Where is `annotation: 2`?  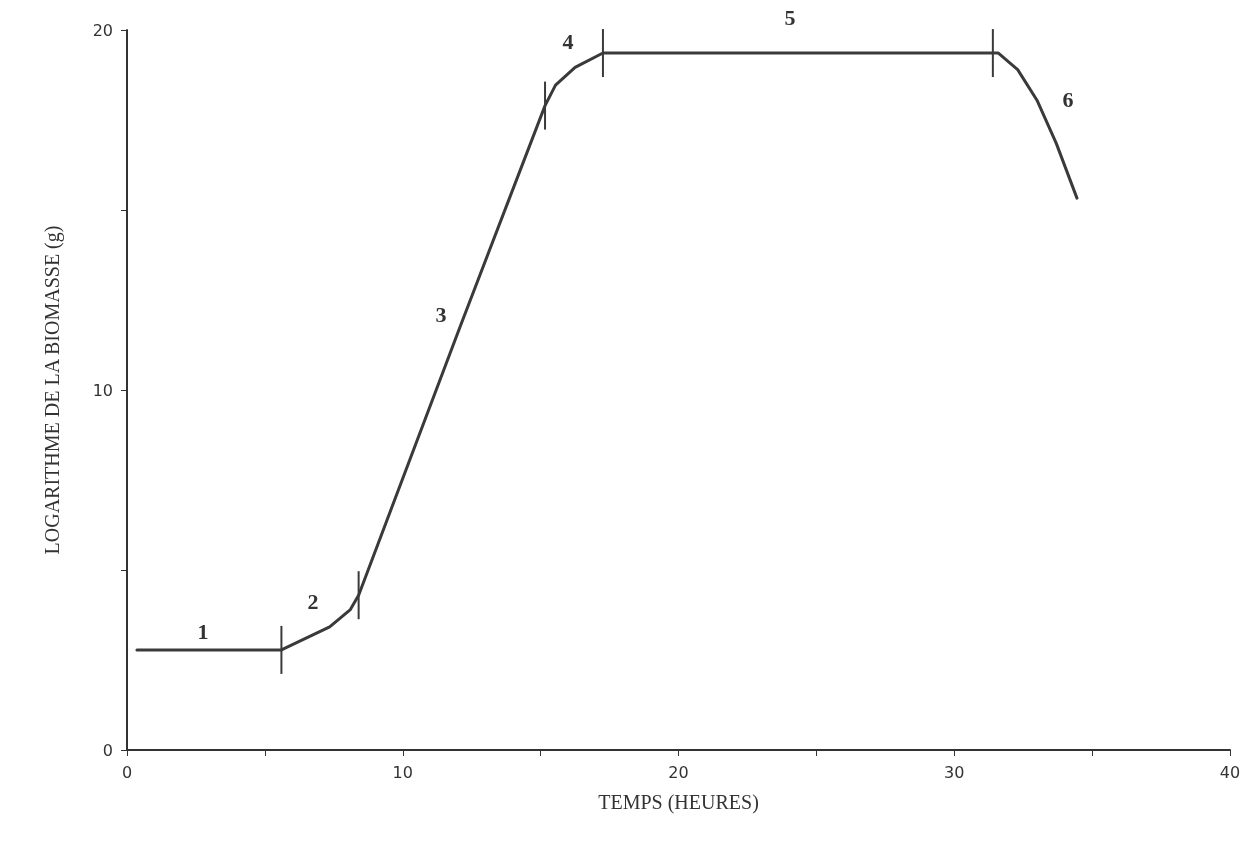 annotation: 2 is located at coordinates (313, 601).